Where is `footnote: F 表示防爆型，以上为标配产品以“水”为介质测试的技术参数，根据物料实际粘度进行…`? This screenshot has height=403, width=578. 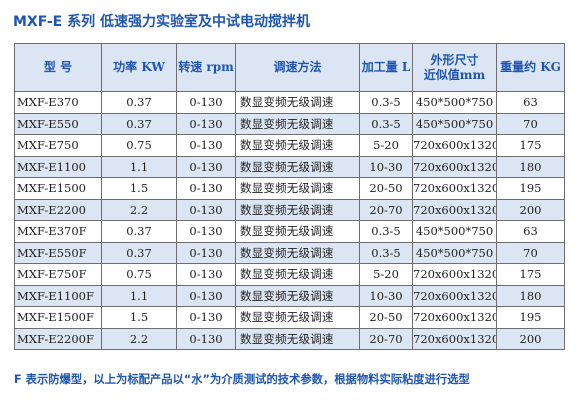 footnote: F 表示防爆型，以上为标配产品以“水”为介质测试的技术参数，根据物料实际粘度进行… is located at coordinates (242, 379).